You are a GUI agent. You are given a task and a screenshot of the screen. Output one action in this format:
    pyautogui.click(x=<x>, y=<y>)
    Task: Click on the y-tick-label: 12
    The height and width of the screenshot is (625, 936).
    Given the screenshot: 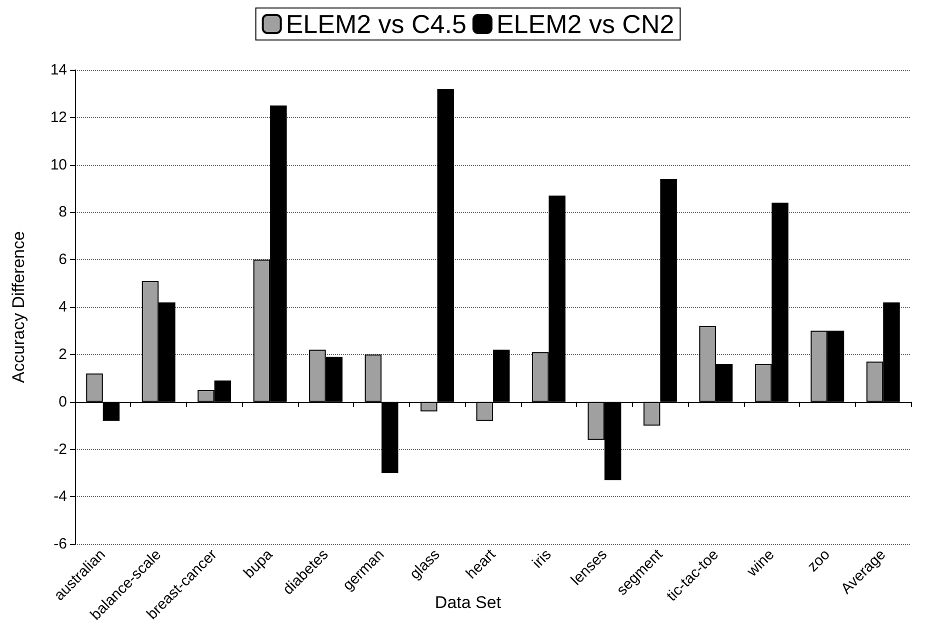 What is the action you would take?
    pyautogui.click(x=58, y=117)
    